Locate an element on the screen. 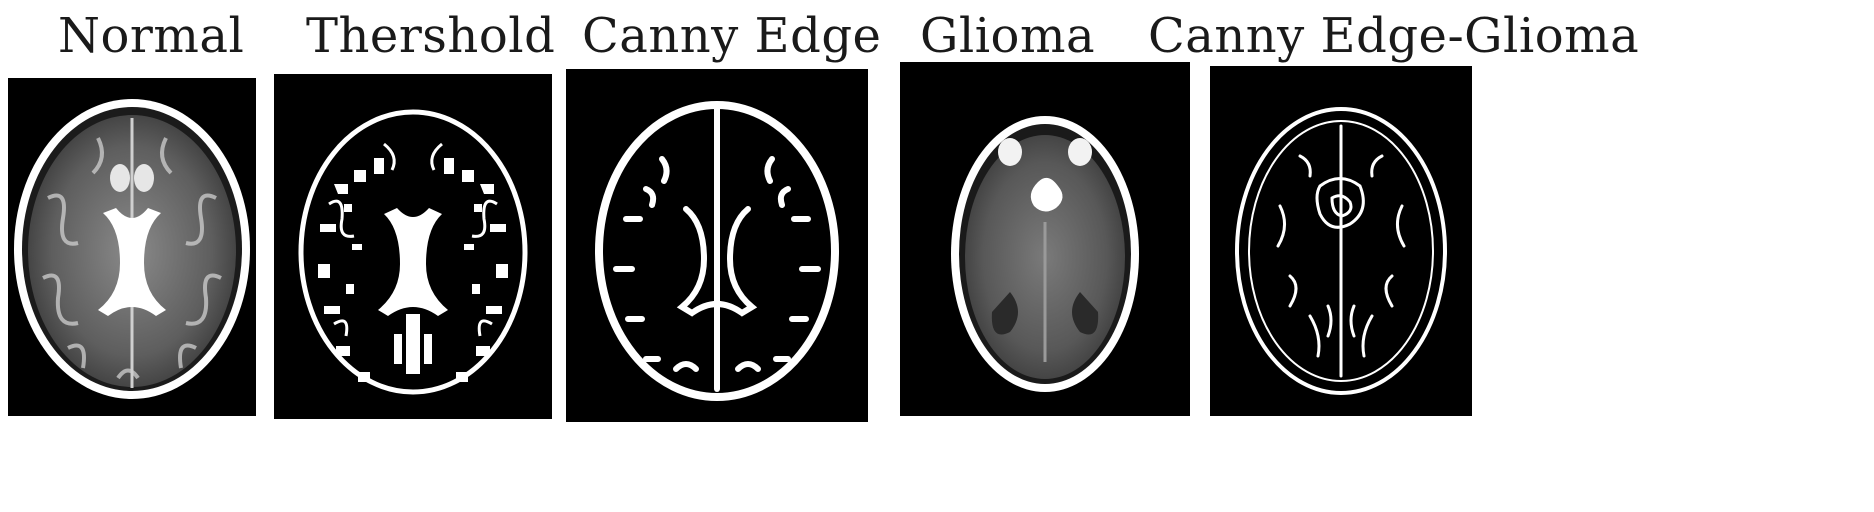 The height and width of the screenshot is (512, 1874). panel-threshold is located at coordinates (413, 246).